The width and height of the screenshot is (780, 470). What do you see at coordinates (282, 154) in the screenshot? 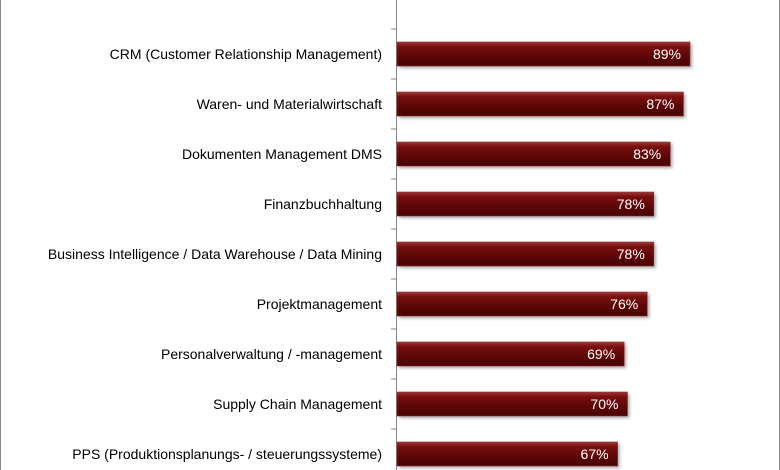
I see `category-label: Dokumenten Management DMS` at bounding box center [282, 154].